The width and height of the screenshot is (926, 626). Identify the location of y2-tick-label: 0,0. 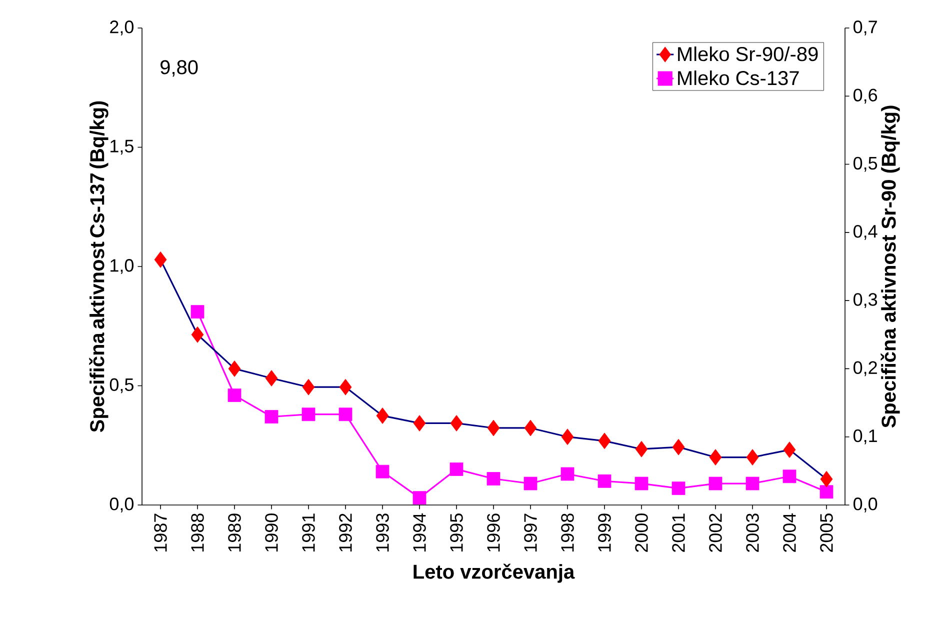
(866, 505).